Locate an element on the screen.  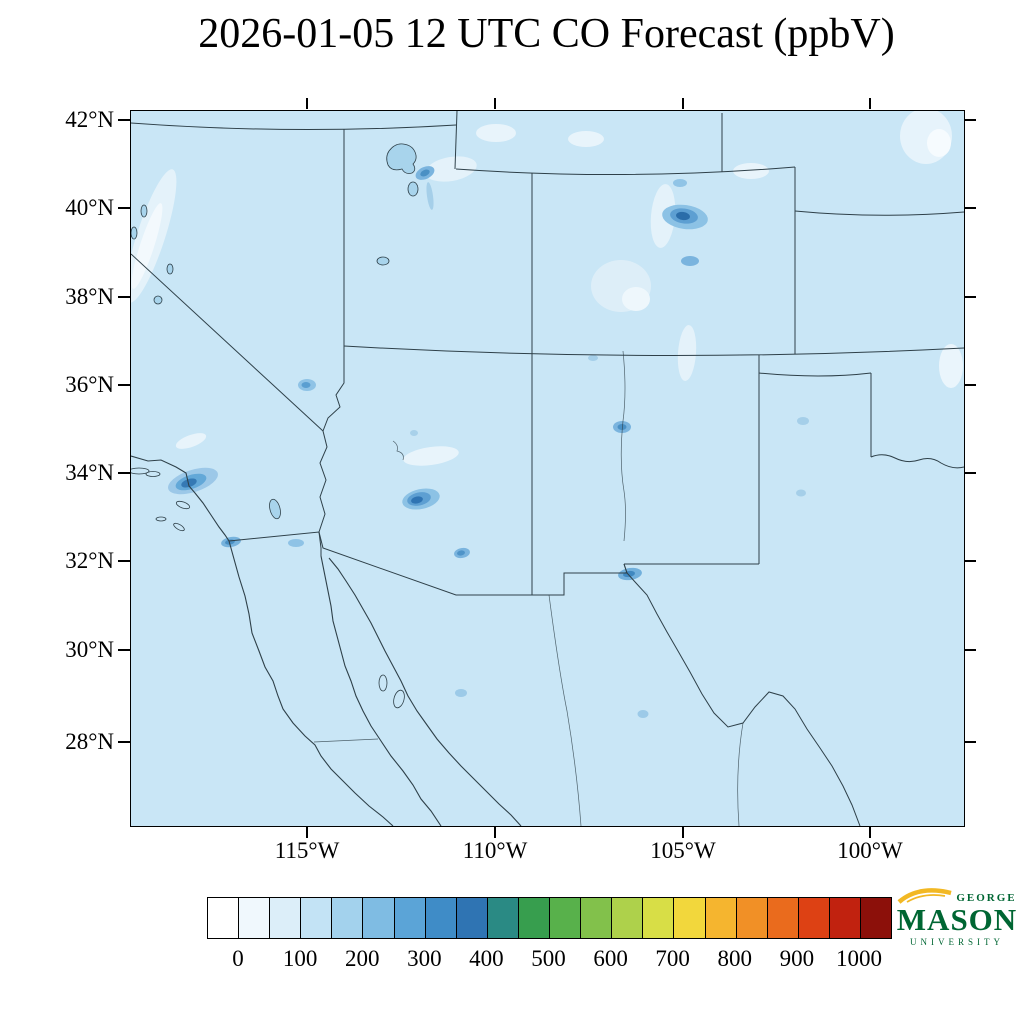
colorbar is located at coordinates (549, 918).